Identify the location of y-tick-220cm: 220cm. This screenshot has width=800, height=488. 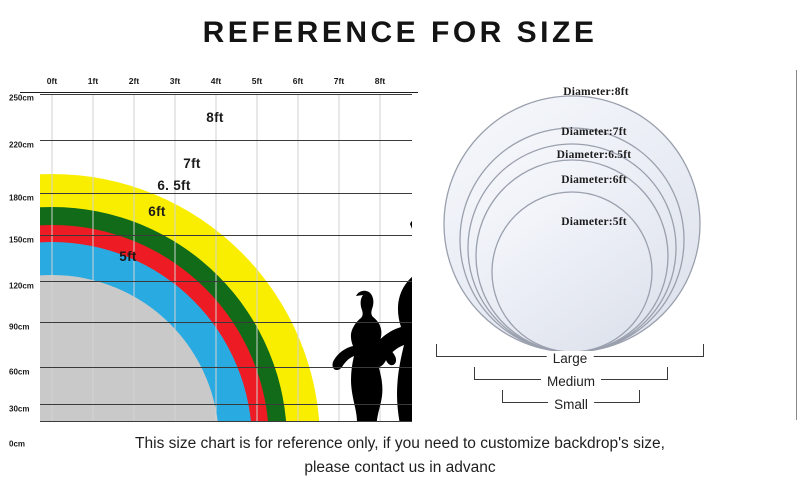
(21, 145).